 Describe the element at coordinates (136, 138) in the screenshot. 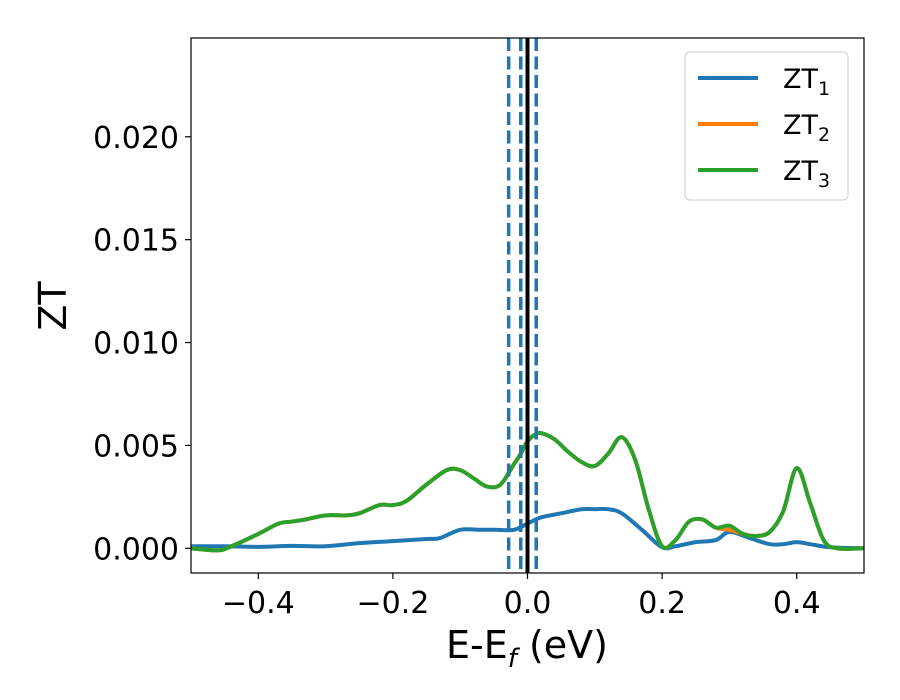

I see `y-tick-label: 0.020` at that location.